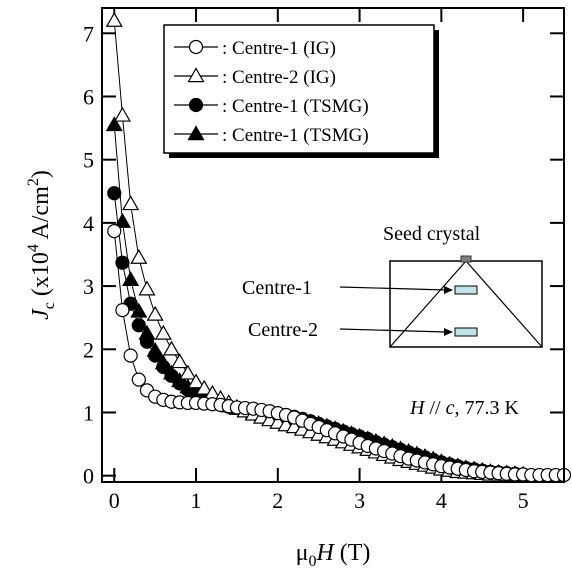 The image size is (572, 576). What do you see at coordinates (441, 500) in the screenshot?
I see `x-tick-label: 4` at bounding box center [441, 500].